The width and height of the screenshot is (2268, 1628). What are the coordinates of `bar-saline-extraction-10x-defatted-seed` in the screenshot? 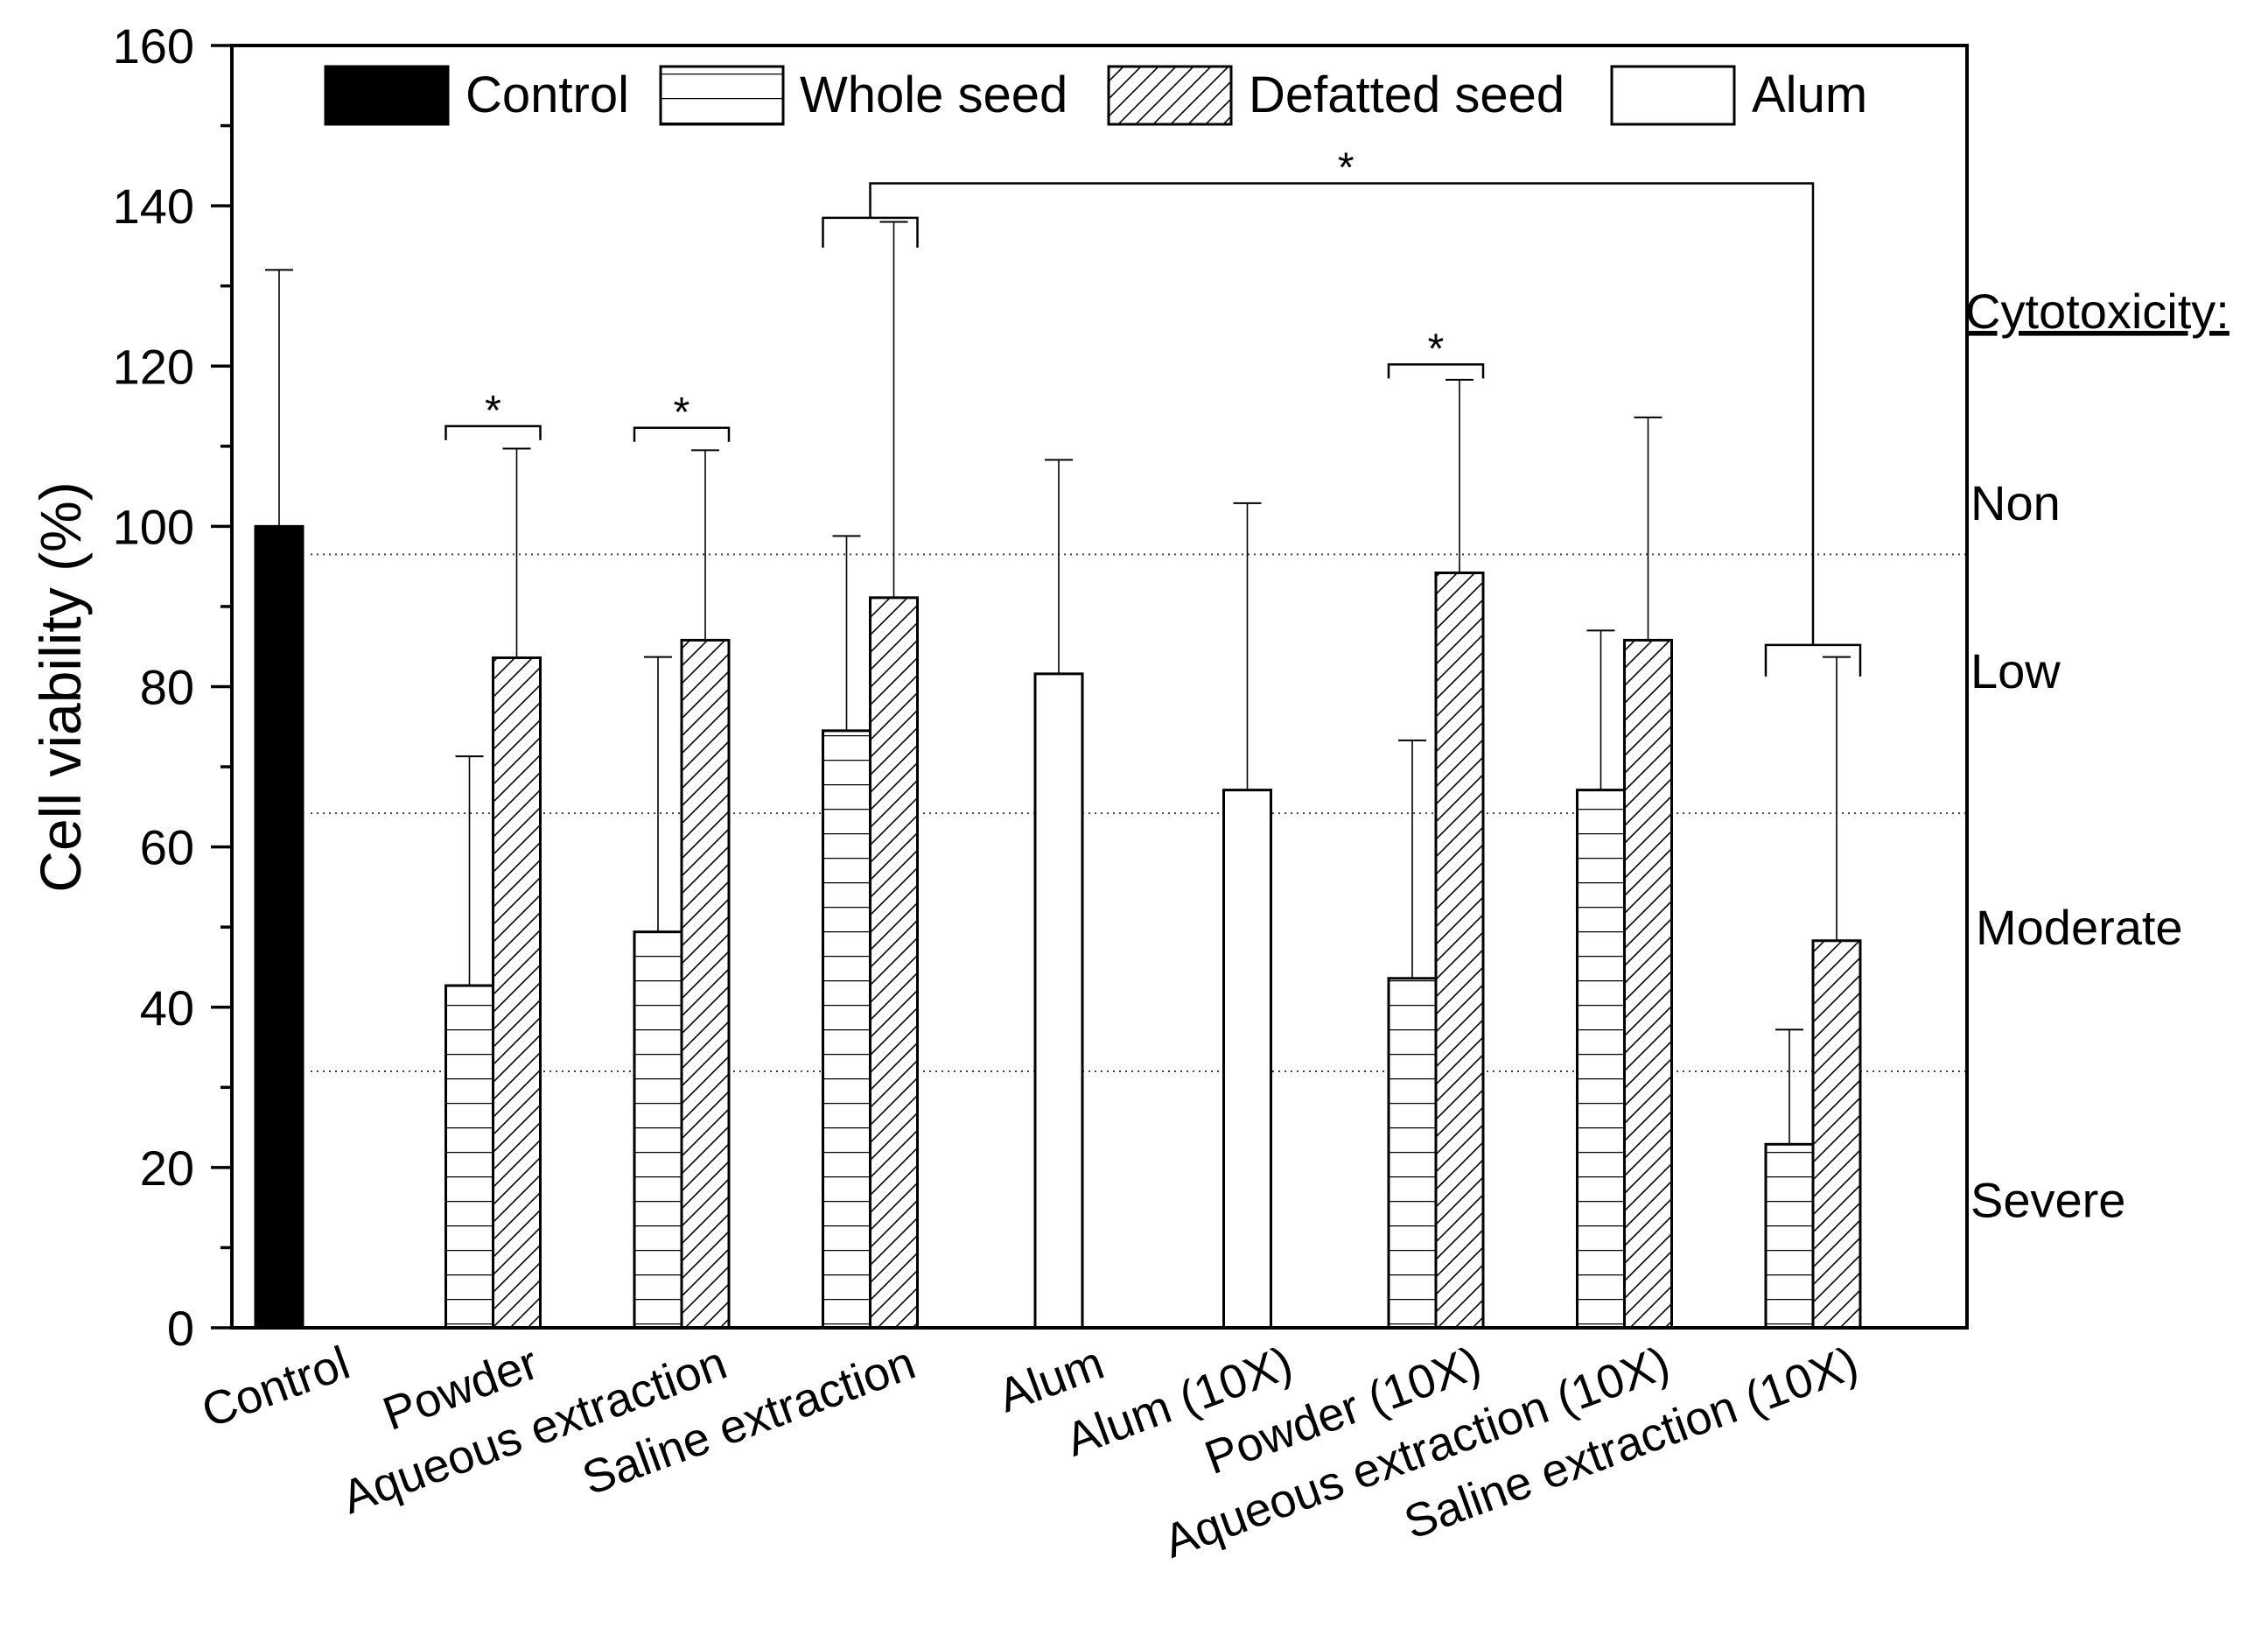 It's located at (1836, 1134).